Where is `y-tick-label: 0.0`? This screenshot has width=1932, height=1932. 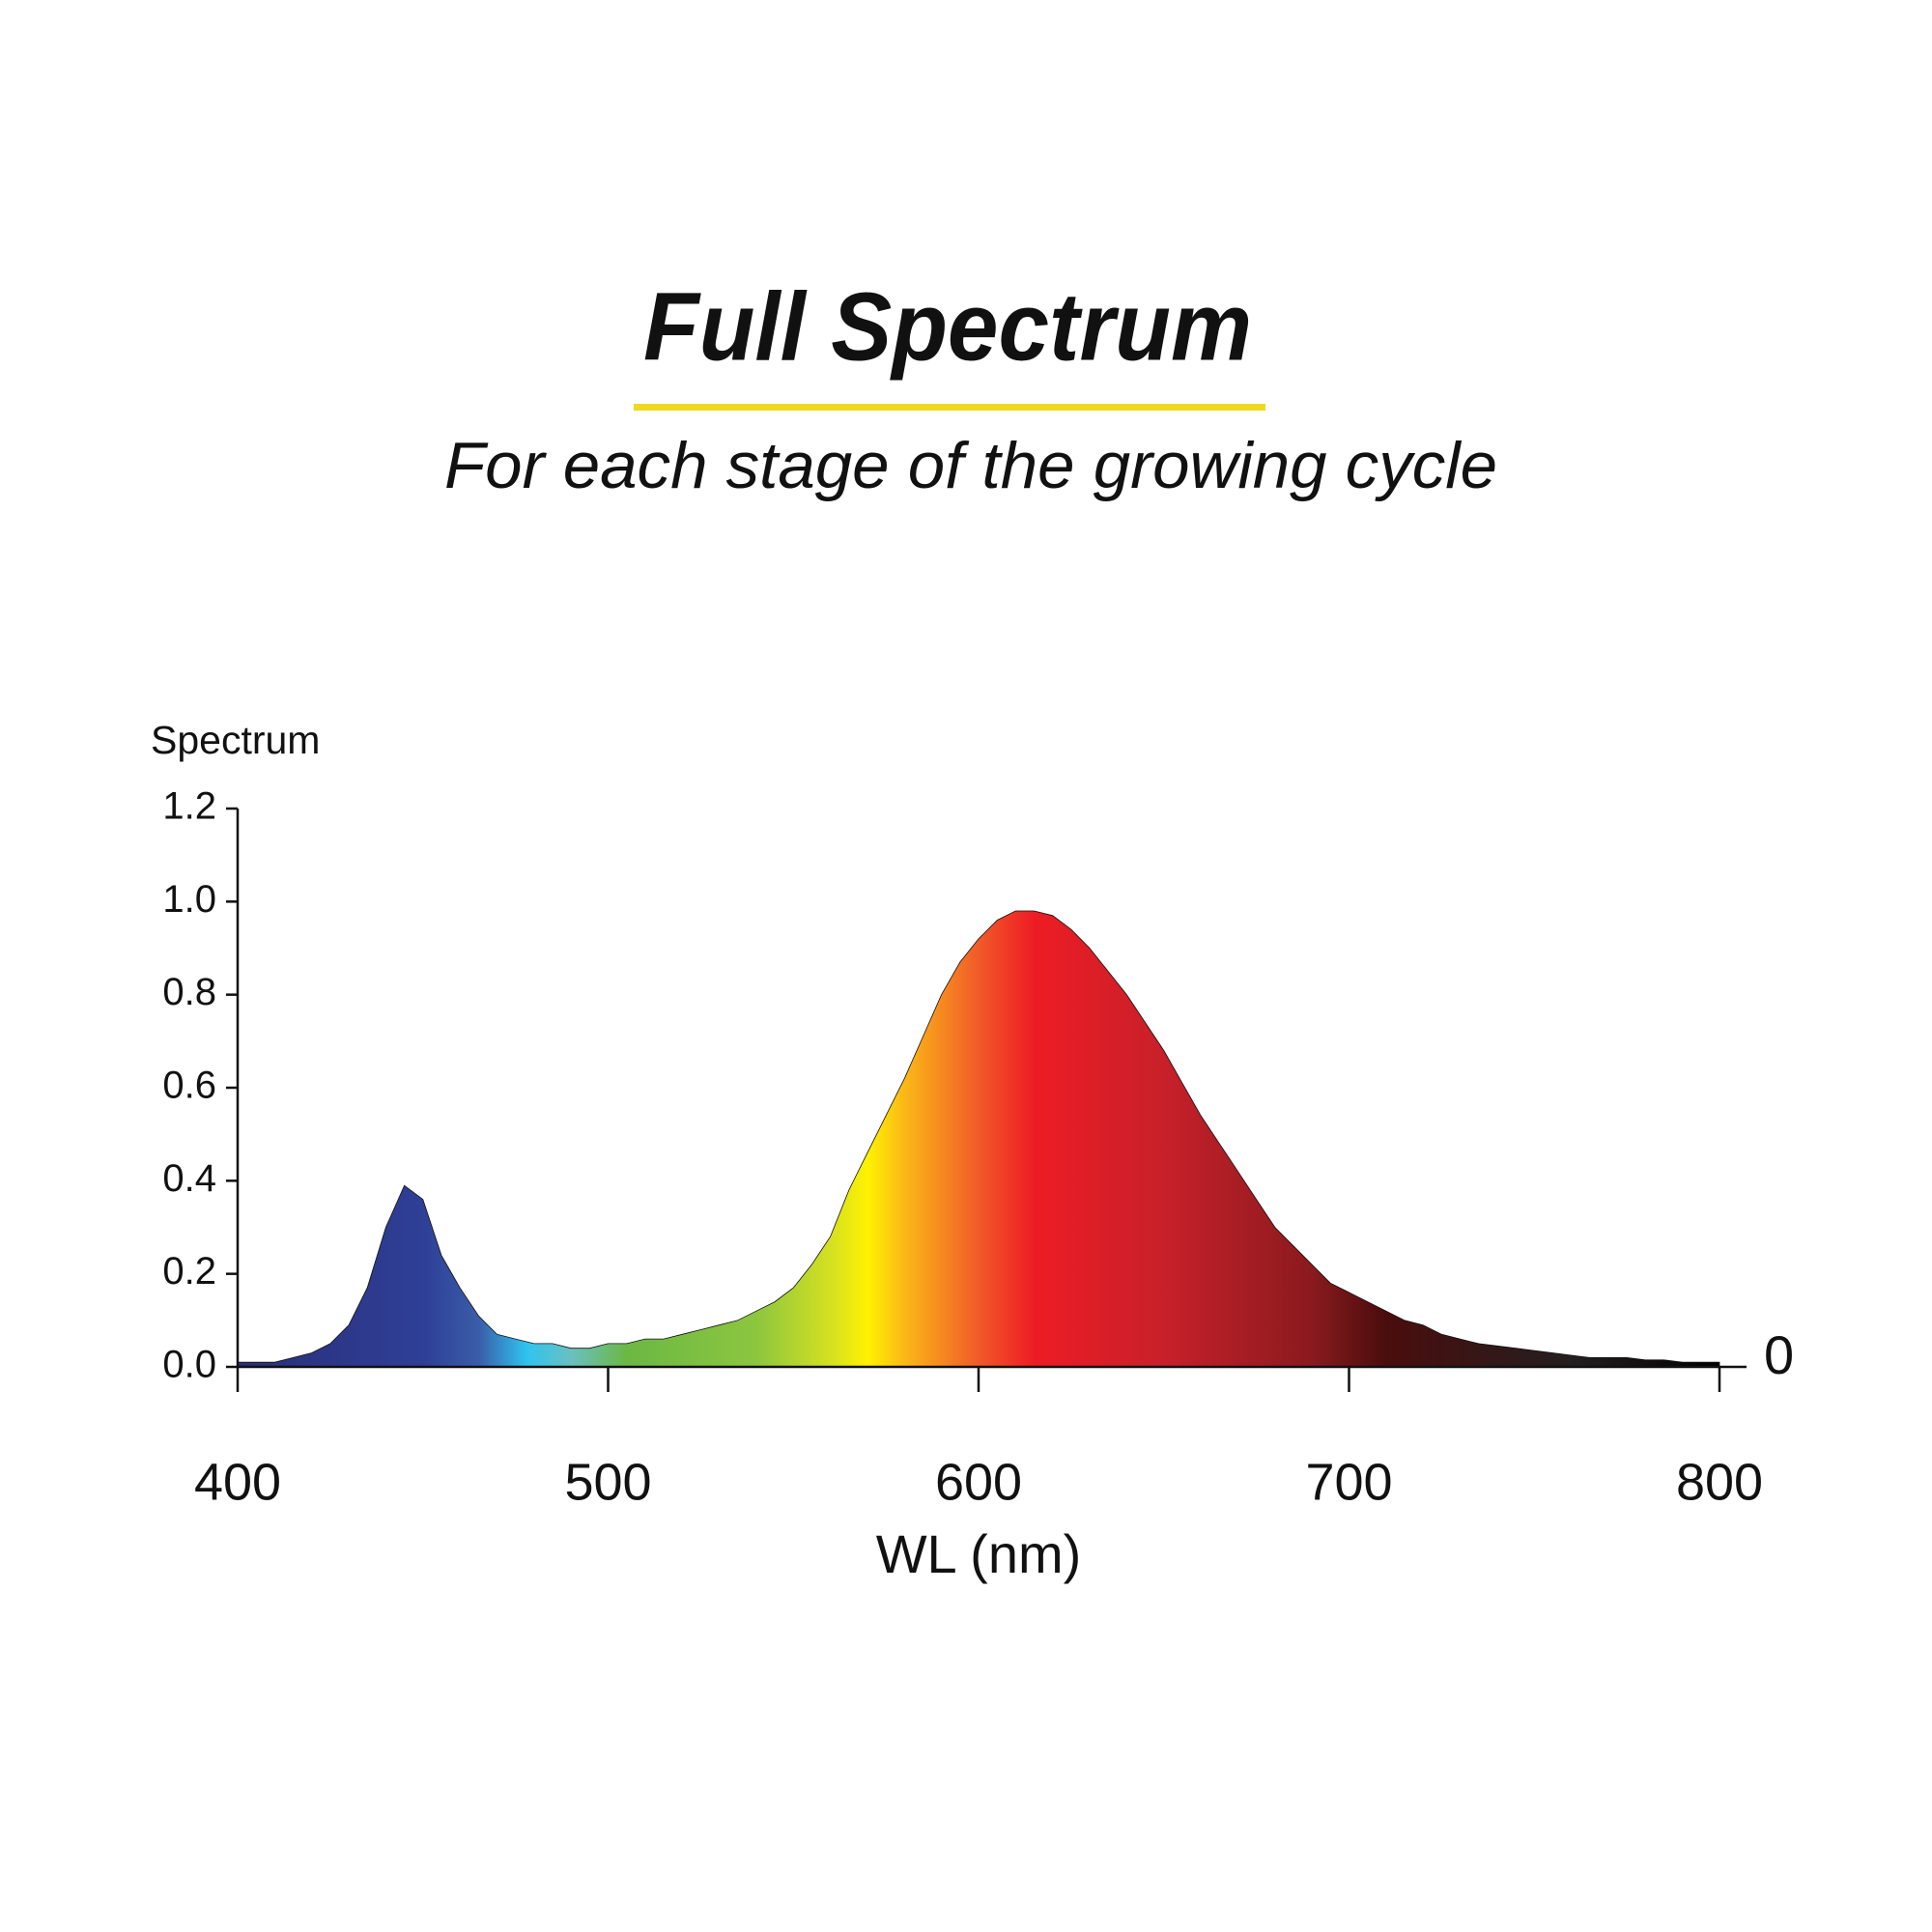
y-tick-label: 0.0 is located at coordinates (189, 1365).